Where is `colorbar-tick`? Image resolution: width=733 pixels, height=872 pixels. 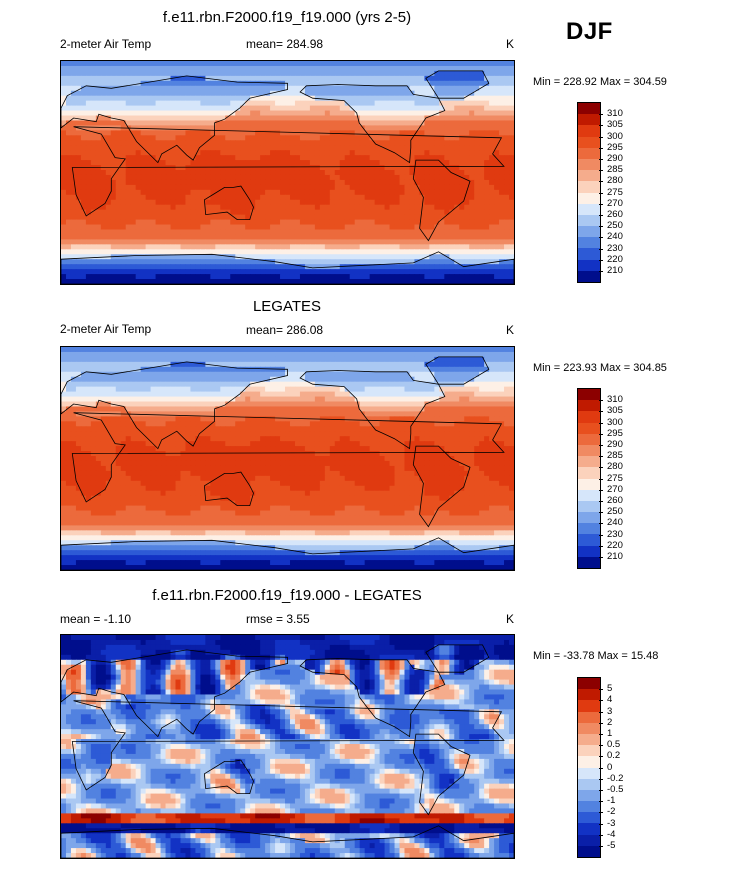 colorbar-tick is located at coordinates (601, 204).